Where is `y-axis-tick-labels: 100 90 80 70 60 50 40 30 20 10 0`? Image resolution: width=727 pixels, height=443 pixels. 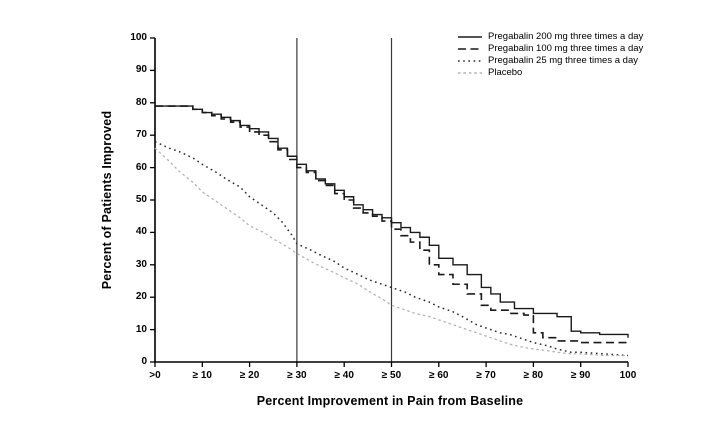 y-axis-tick-labels: 100 90 80 70 60 50 40 30 20 10 0 is located at coordinates (128, 200).